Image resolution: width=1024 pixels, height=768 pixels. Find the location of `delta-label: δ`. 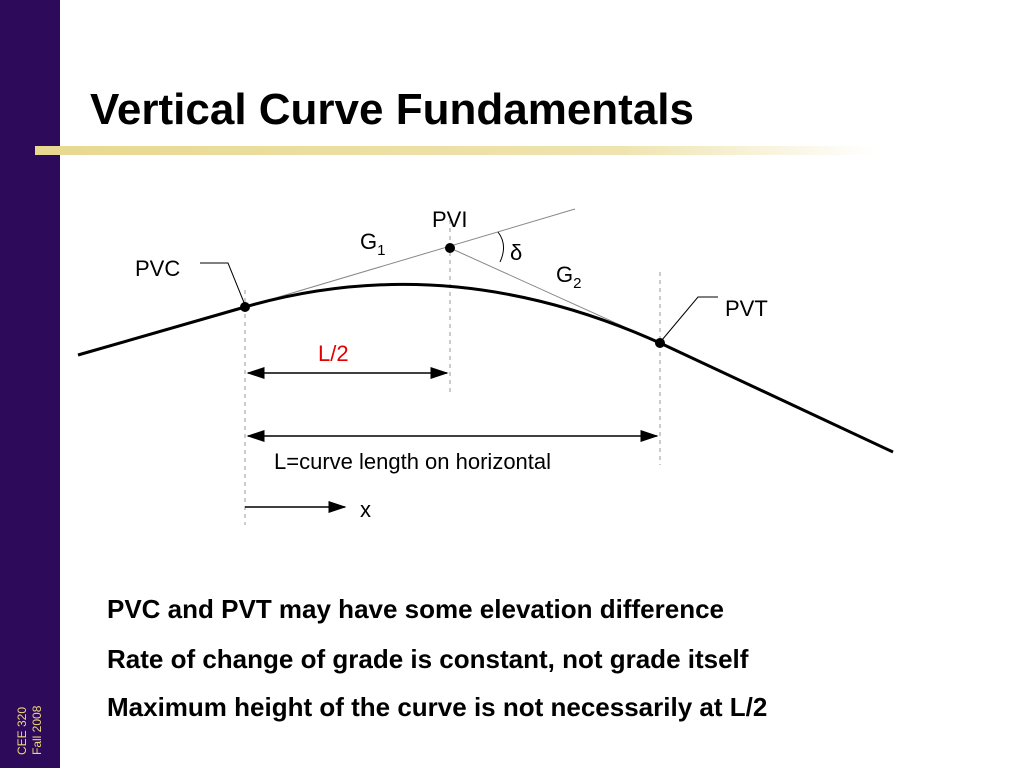

delta-label: δ is located at coordinates (516, 252).